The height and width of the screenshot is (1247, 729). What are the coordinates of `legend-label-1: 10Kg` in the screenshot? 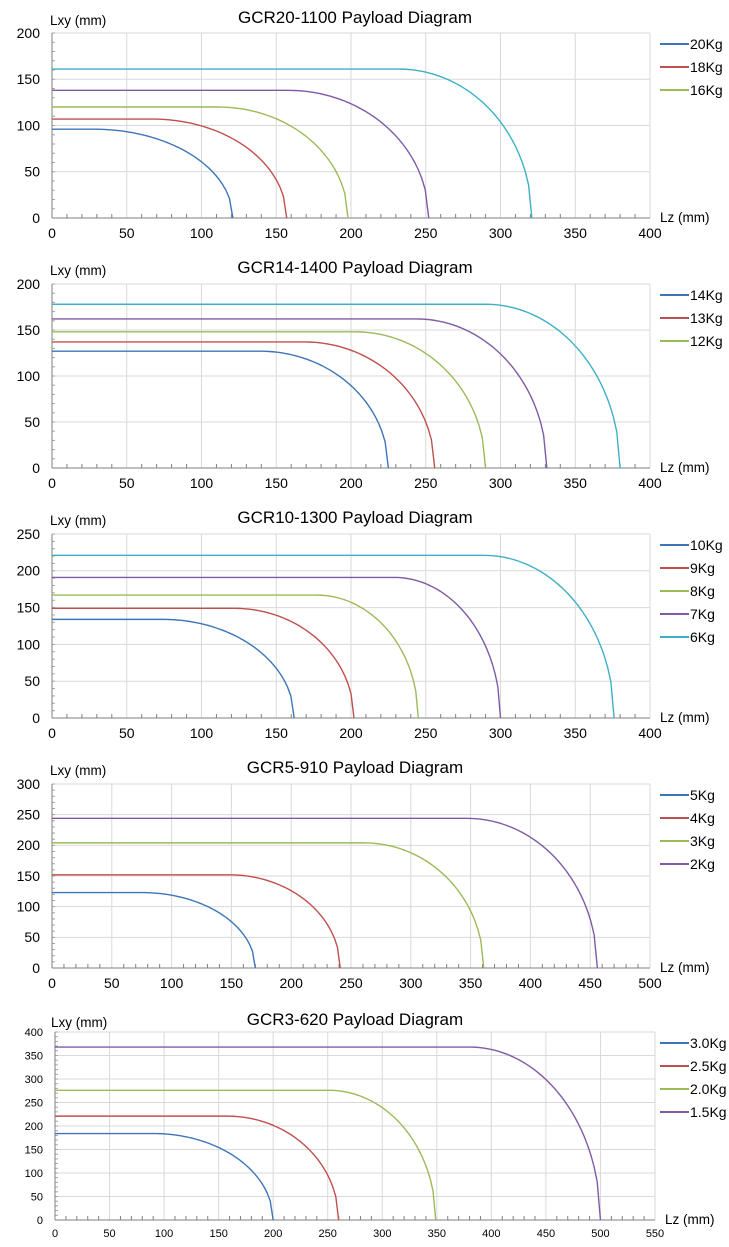 It's located at (706, 545).